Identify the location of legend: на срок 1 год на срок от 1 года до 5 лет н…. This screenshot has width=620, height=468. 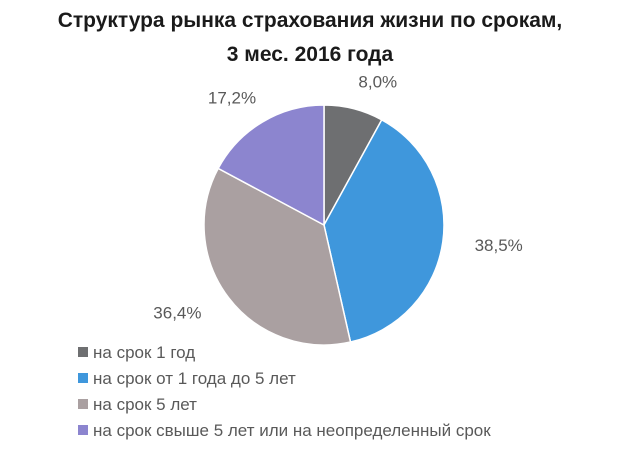
(284, 391).